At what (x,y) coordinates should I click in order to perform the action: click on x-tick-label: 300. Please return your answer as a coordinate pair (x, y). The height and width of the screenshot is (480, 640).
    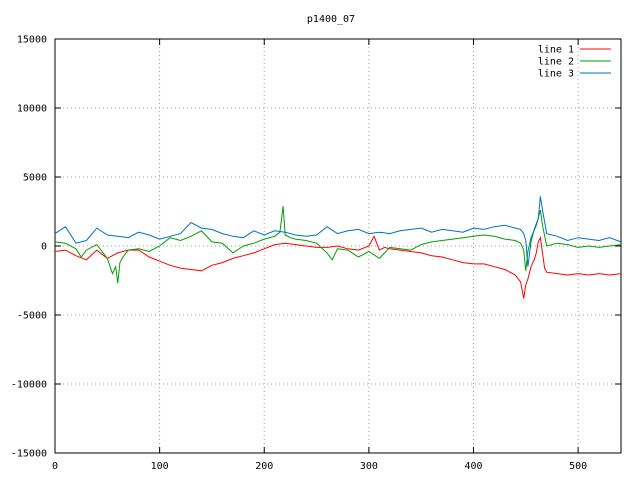
    Looking at the image, I should click on (369, 466).